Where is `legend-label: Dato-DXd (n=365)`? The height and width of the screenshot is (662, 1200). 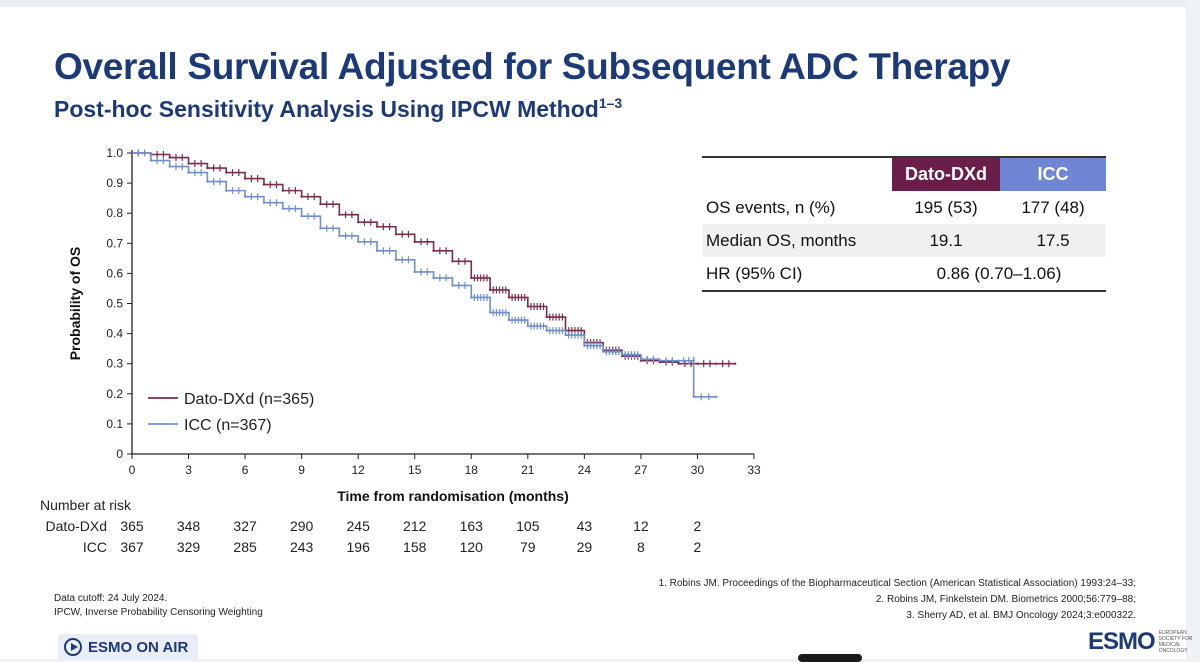 legend-label: Dato-DXd (n=365) is located at coordinates (249, 399).